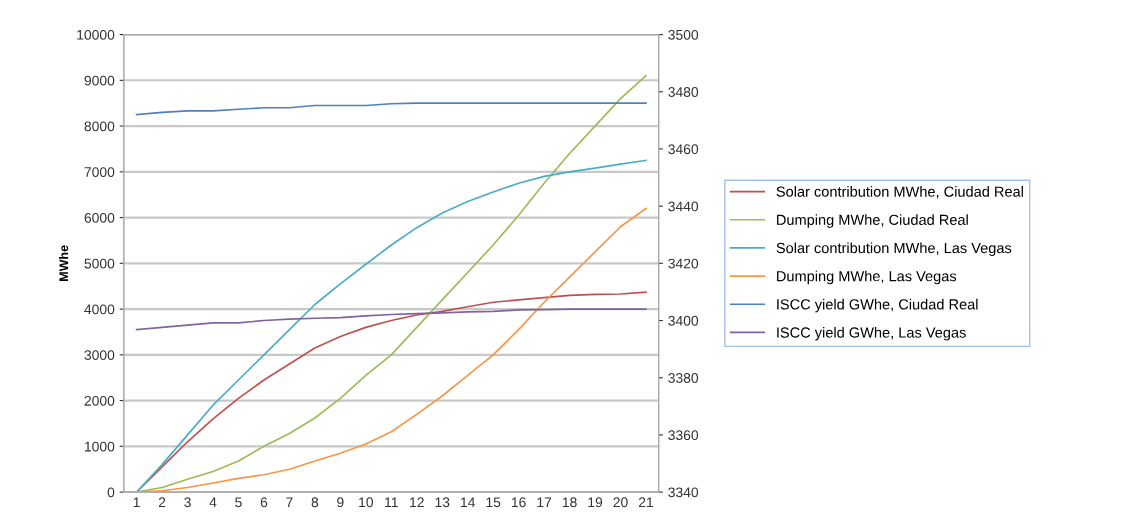 The height and width of the screenshot is (532, 1126). What do you see at coordinates (544, 502) in the screenshot?
I see `x-tick-label: 17` at bounding box center [544, 502].